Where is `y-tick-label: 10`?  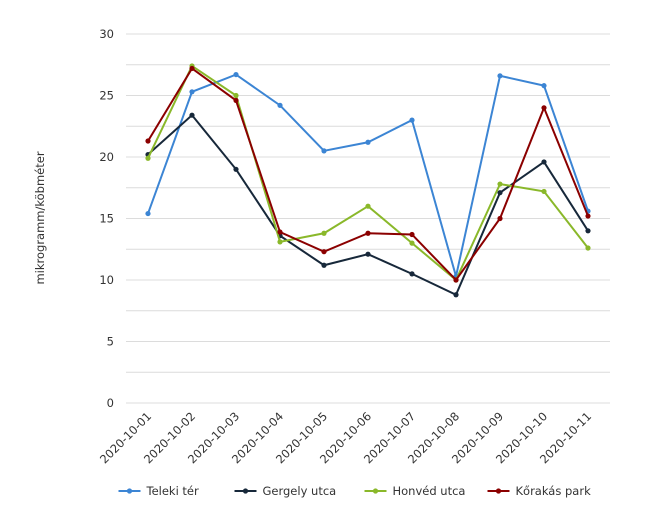 y-tick-label: 10 is located at coordinates (106, 280).